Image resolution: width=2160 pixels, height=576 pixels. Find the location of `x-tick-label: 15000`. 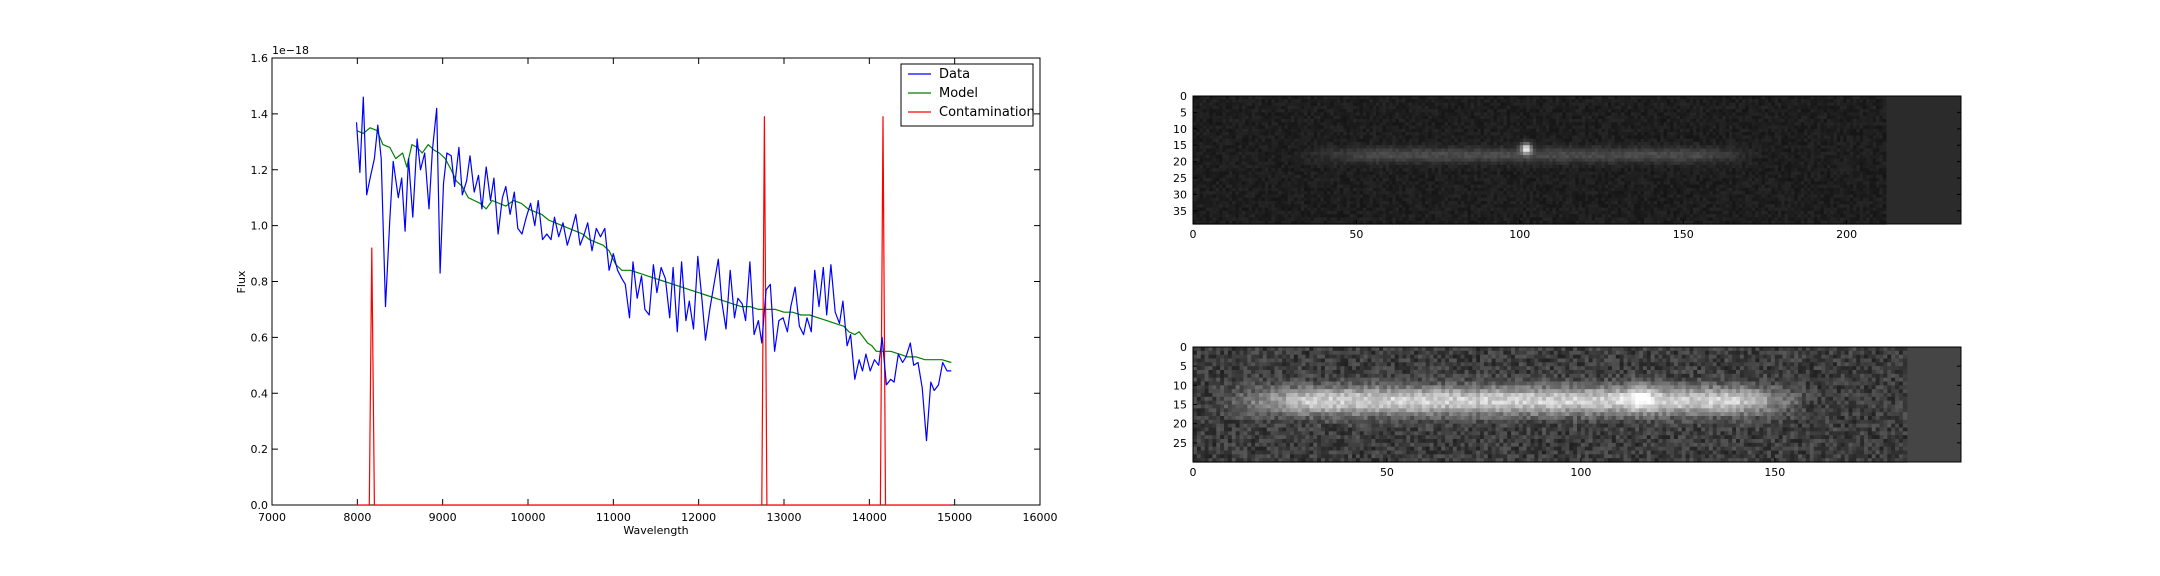

x-tick-label: 15000 is located at coordinates (954, 517).